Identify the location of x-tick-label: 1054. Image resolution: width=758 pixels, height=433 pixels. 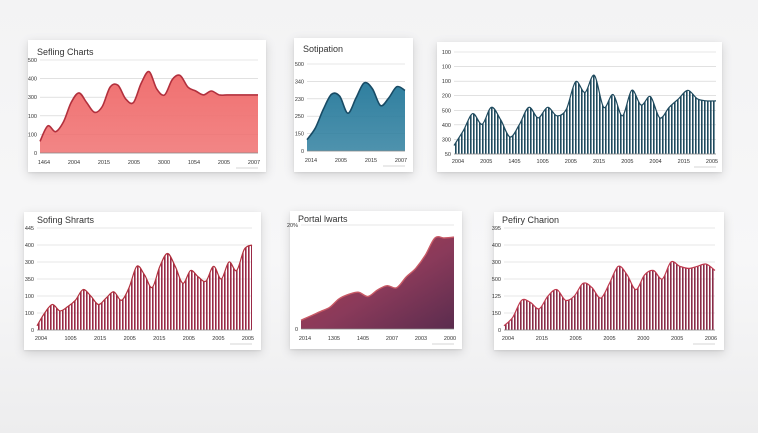
(194, 163).